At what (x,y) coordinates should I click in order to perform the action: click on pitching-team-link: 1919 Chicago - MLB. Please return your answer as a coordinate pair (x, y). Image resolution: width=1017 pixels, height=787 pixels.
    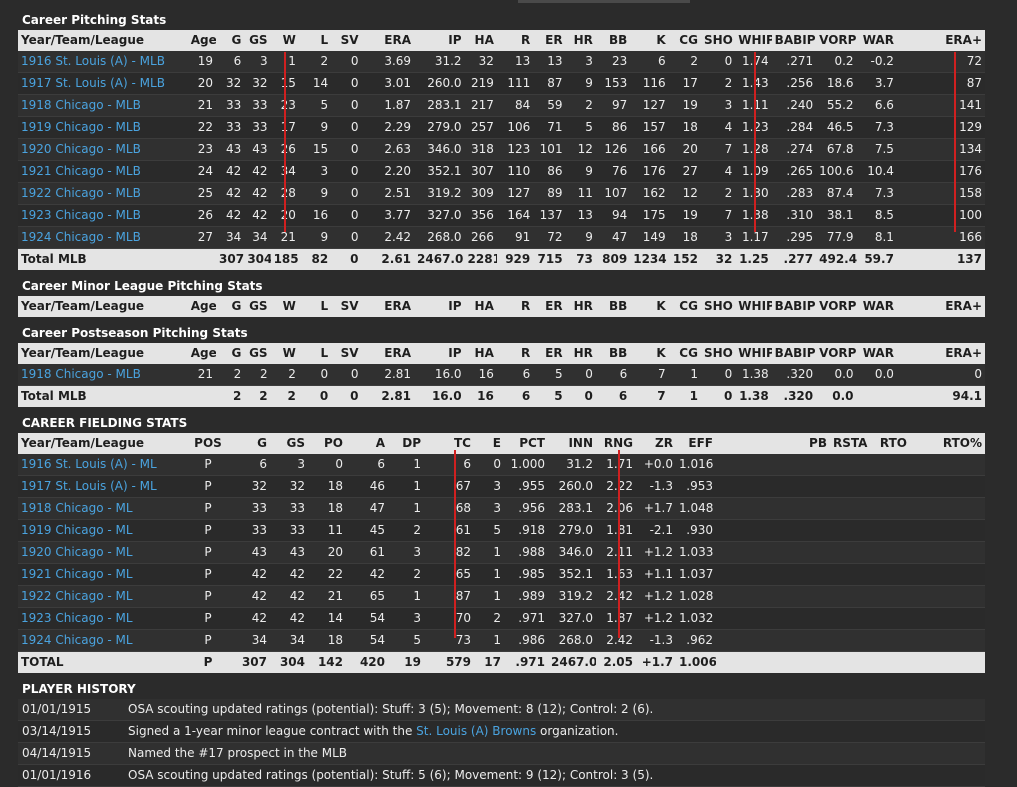
    Looking at the image, I should click on (81, 127).